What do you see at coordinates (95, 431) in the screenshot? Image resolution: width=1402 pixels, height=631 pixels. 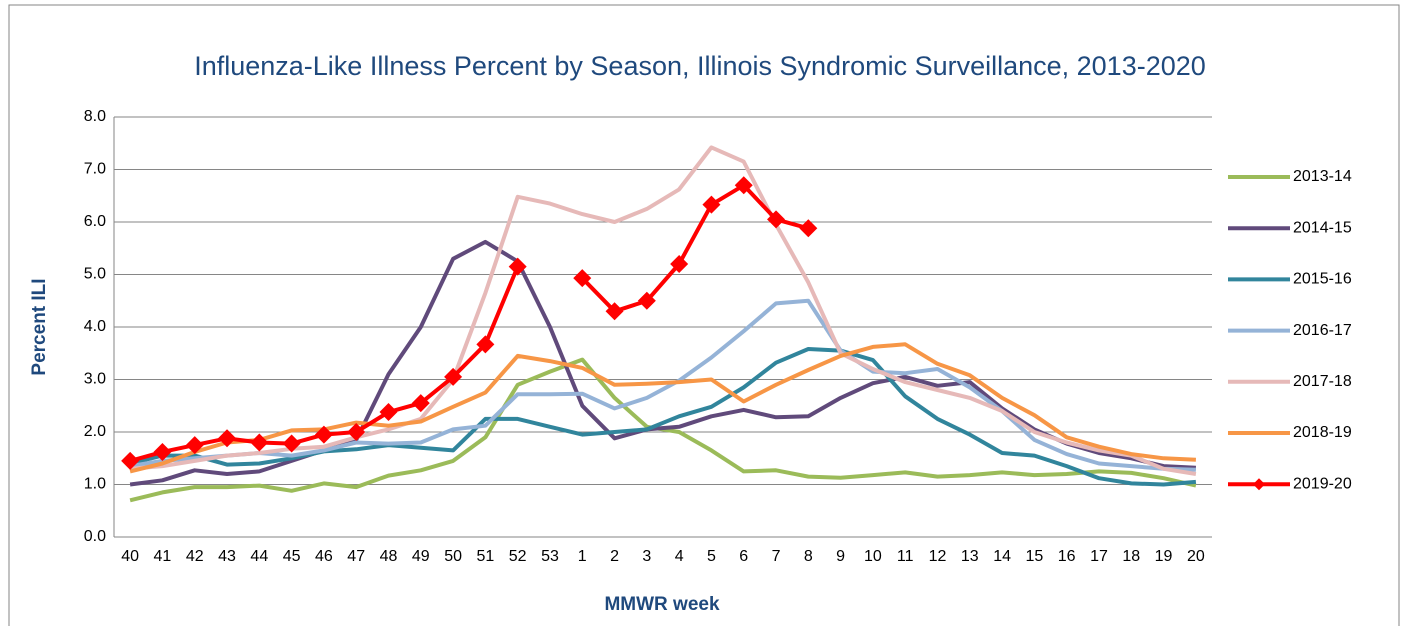 I see `y-tick-label: 2.0` at bounding box center [95, 431].